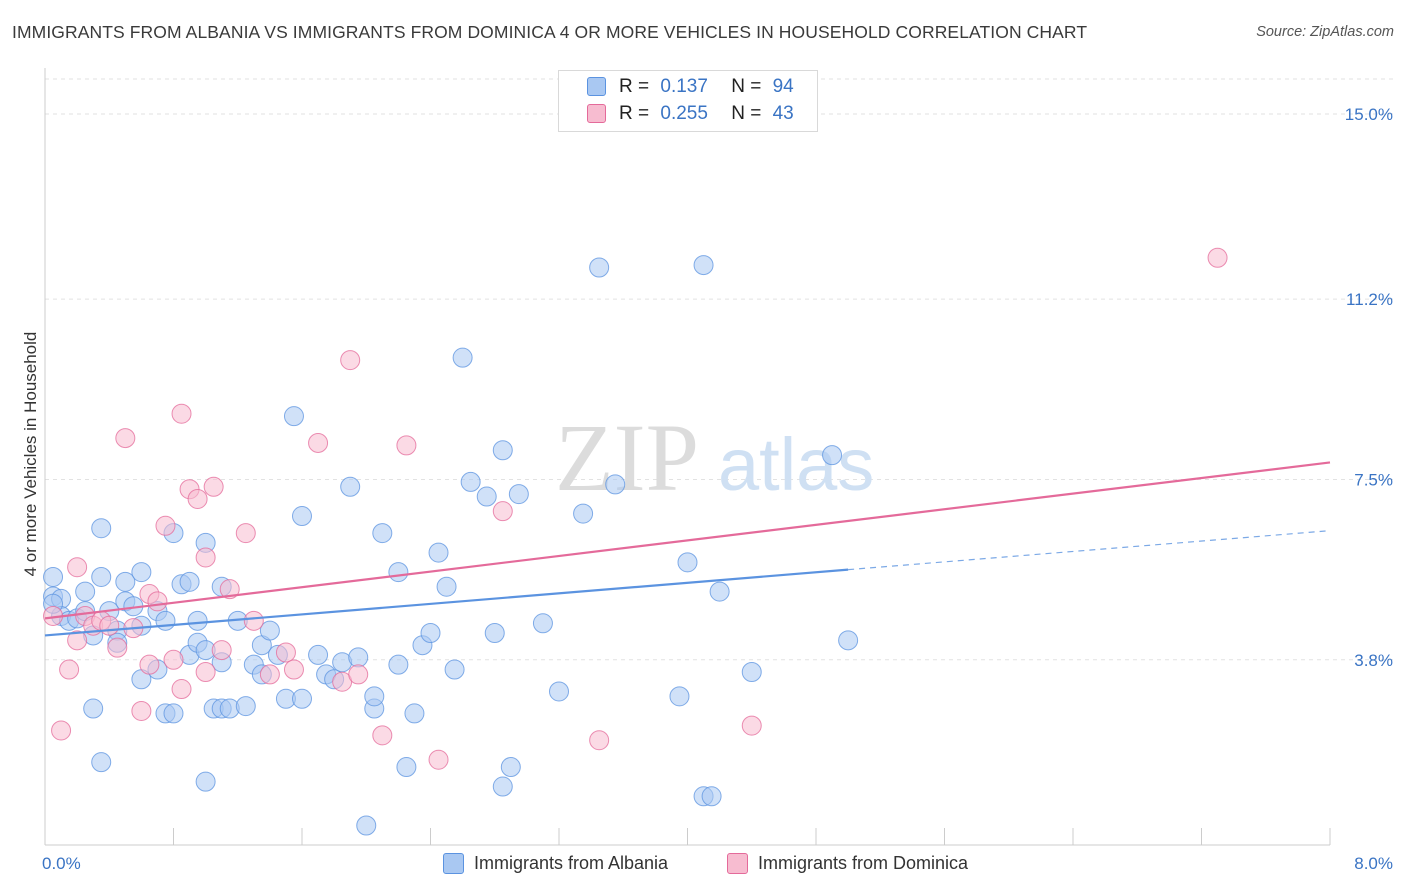 This screenshot has height=892, width=1406. I want to click on y-tick-label: 11.2%, so click(1369, 299).